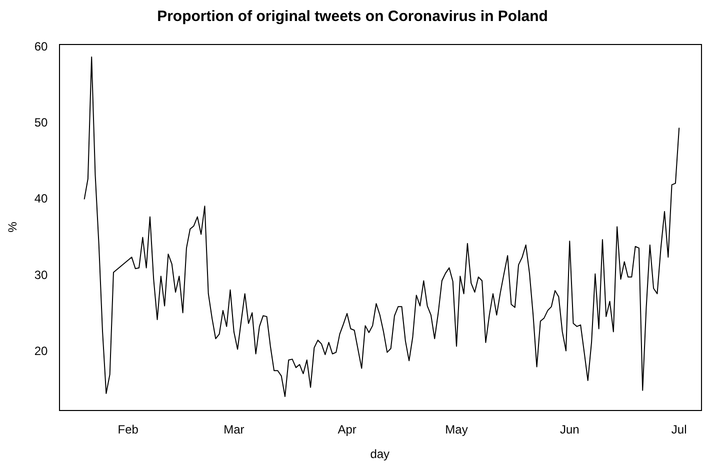 Image resolution: width=703 pixels, height=464 pixels. I want to click on y-tick-label: 40, so click(41, 199).